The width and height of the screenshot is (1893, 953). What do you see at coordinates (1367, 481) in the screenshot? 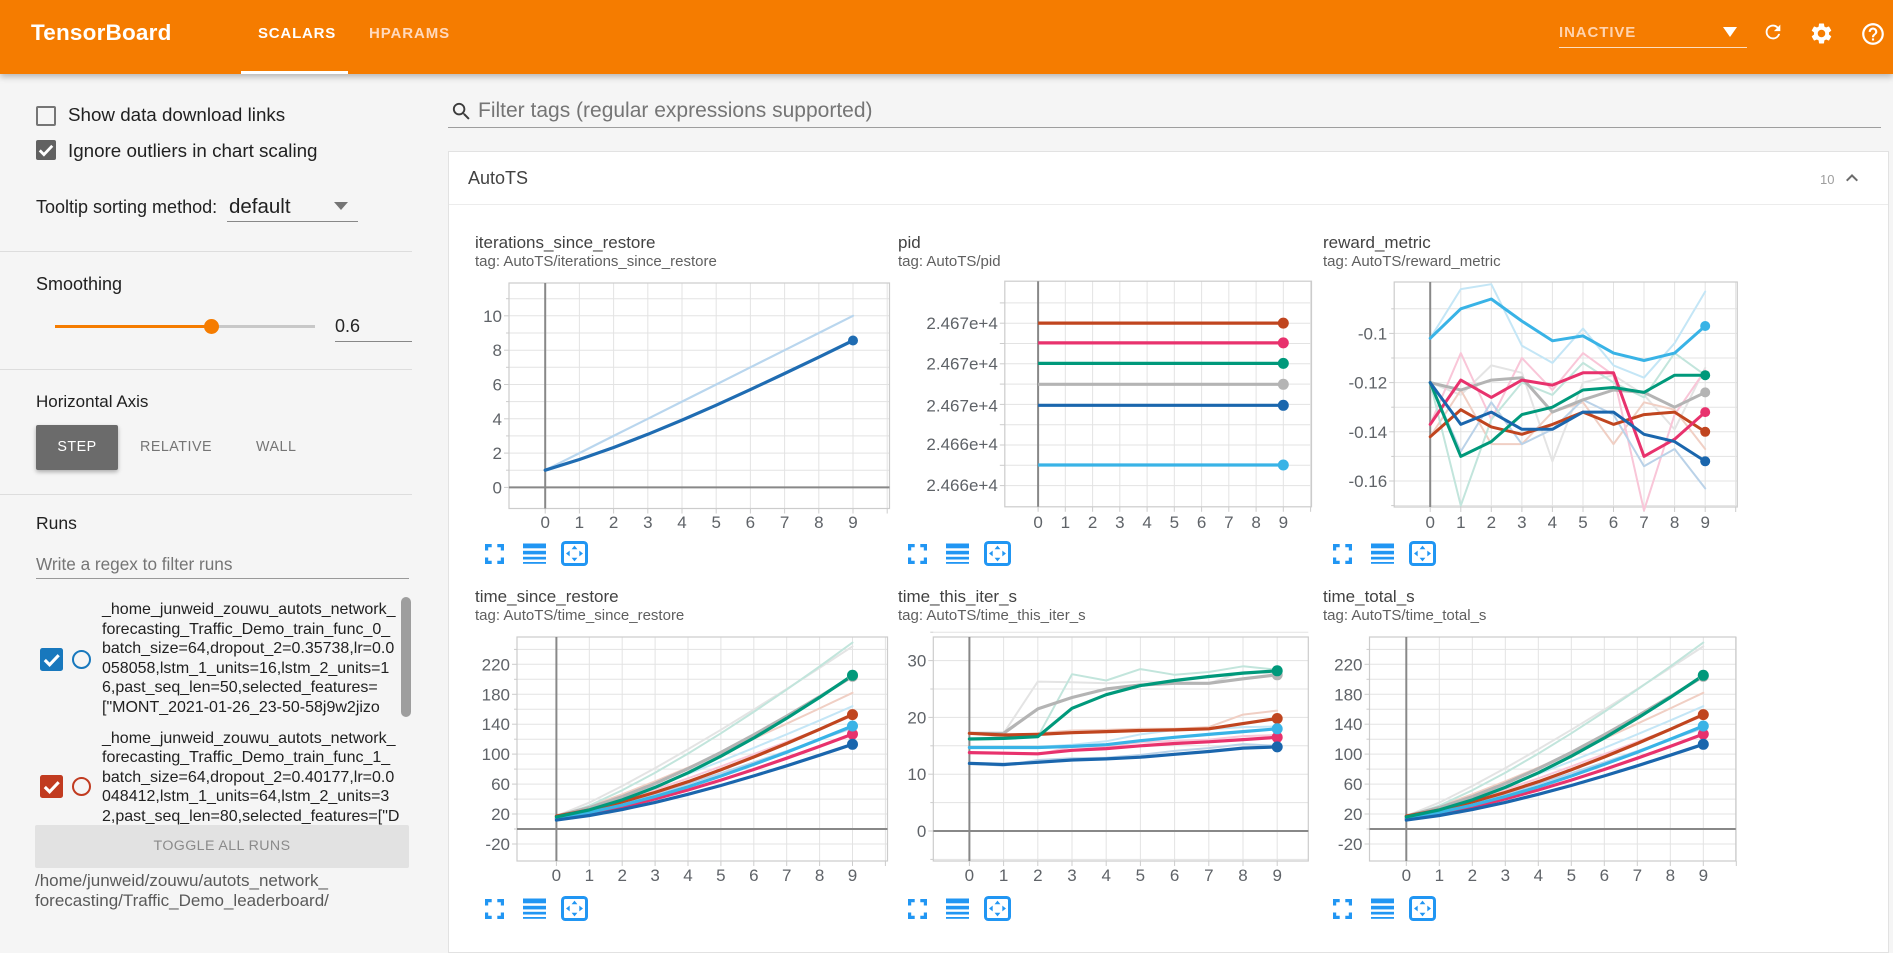
I see `svg-text: -0.16` at bounding box center [1367, 481].